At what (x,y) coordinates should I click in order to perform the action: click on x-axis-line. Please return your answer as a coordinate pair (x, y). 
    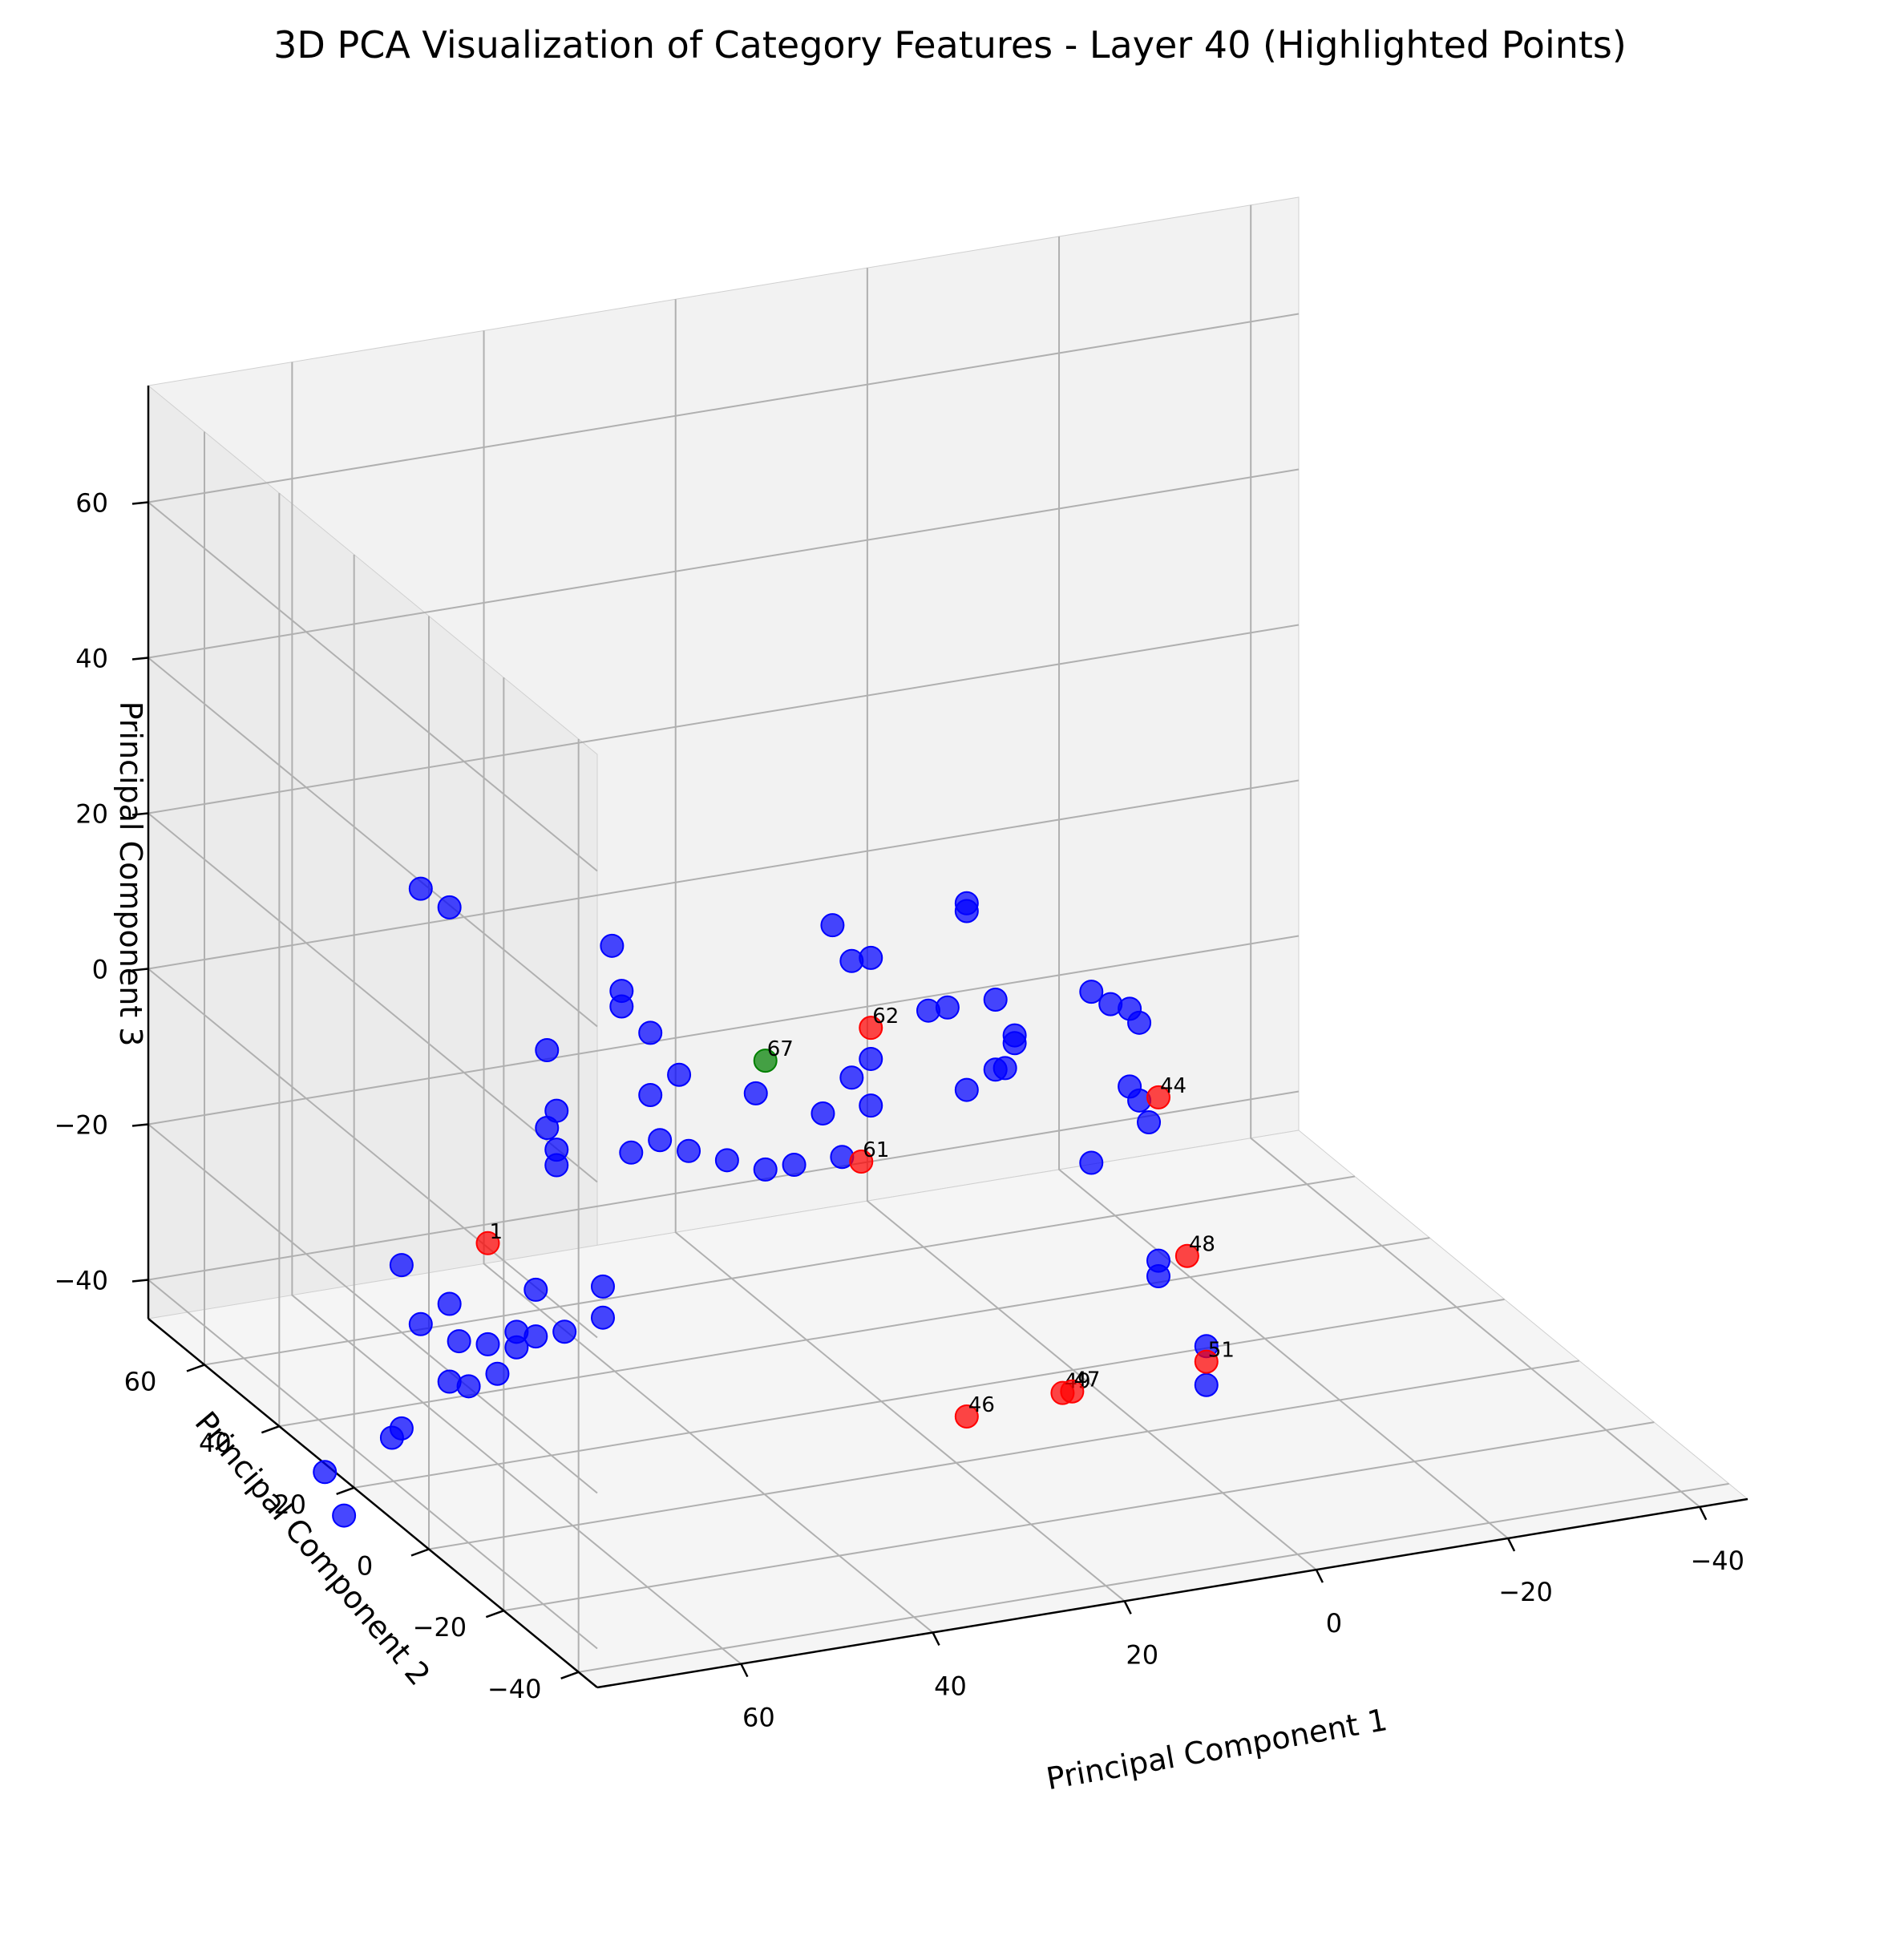
    Looking at the image, I should click on (1172, 1593).